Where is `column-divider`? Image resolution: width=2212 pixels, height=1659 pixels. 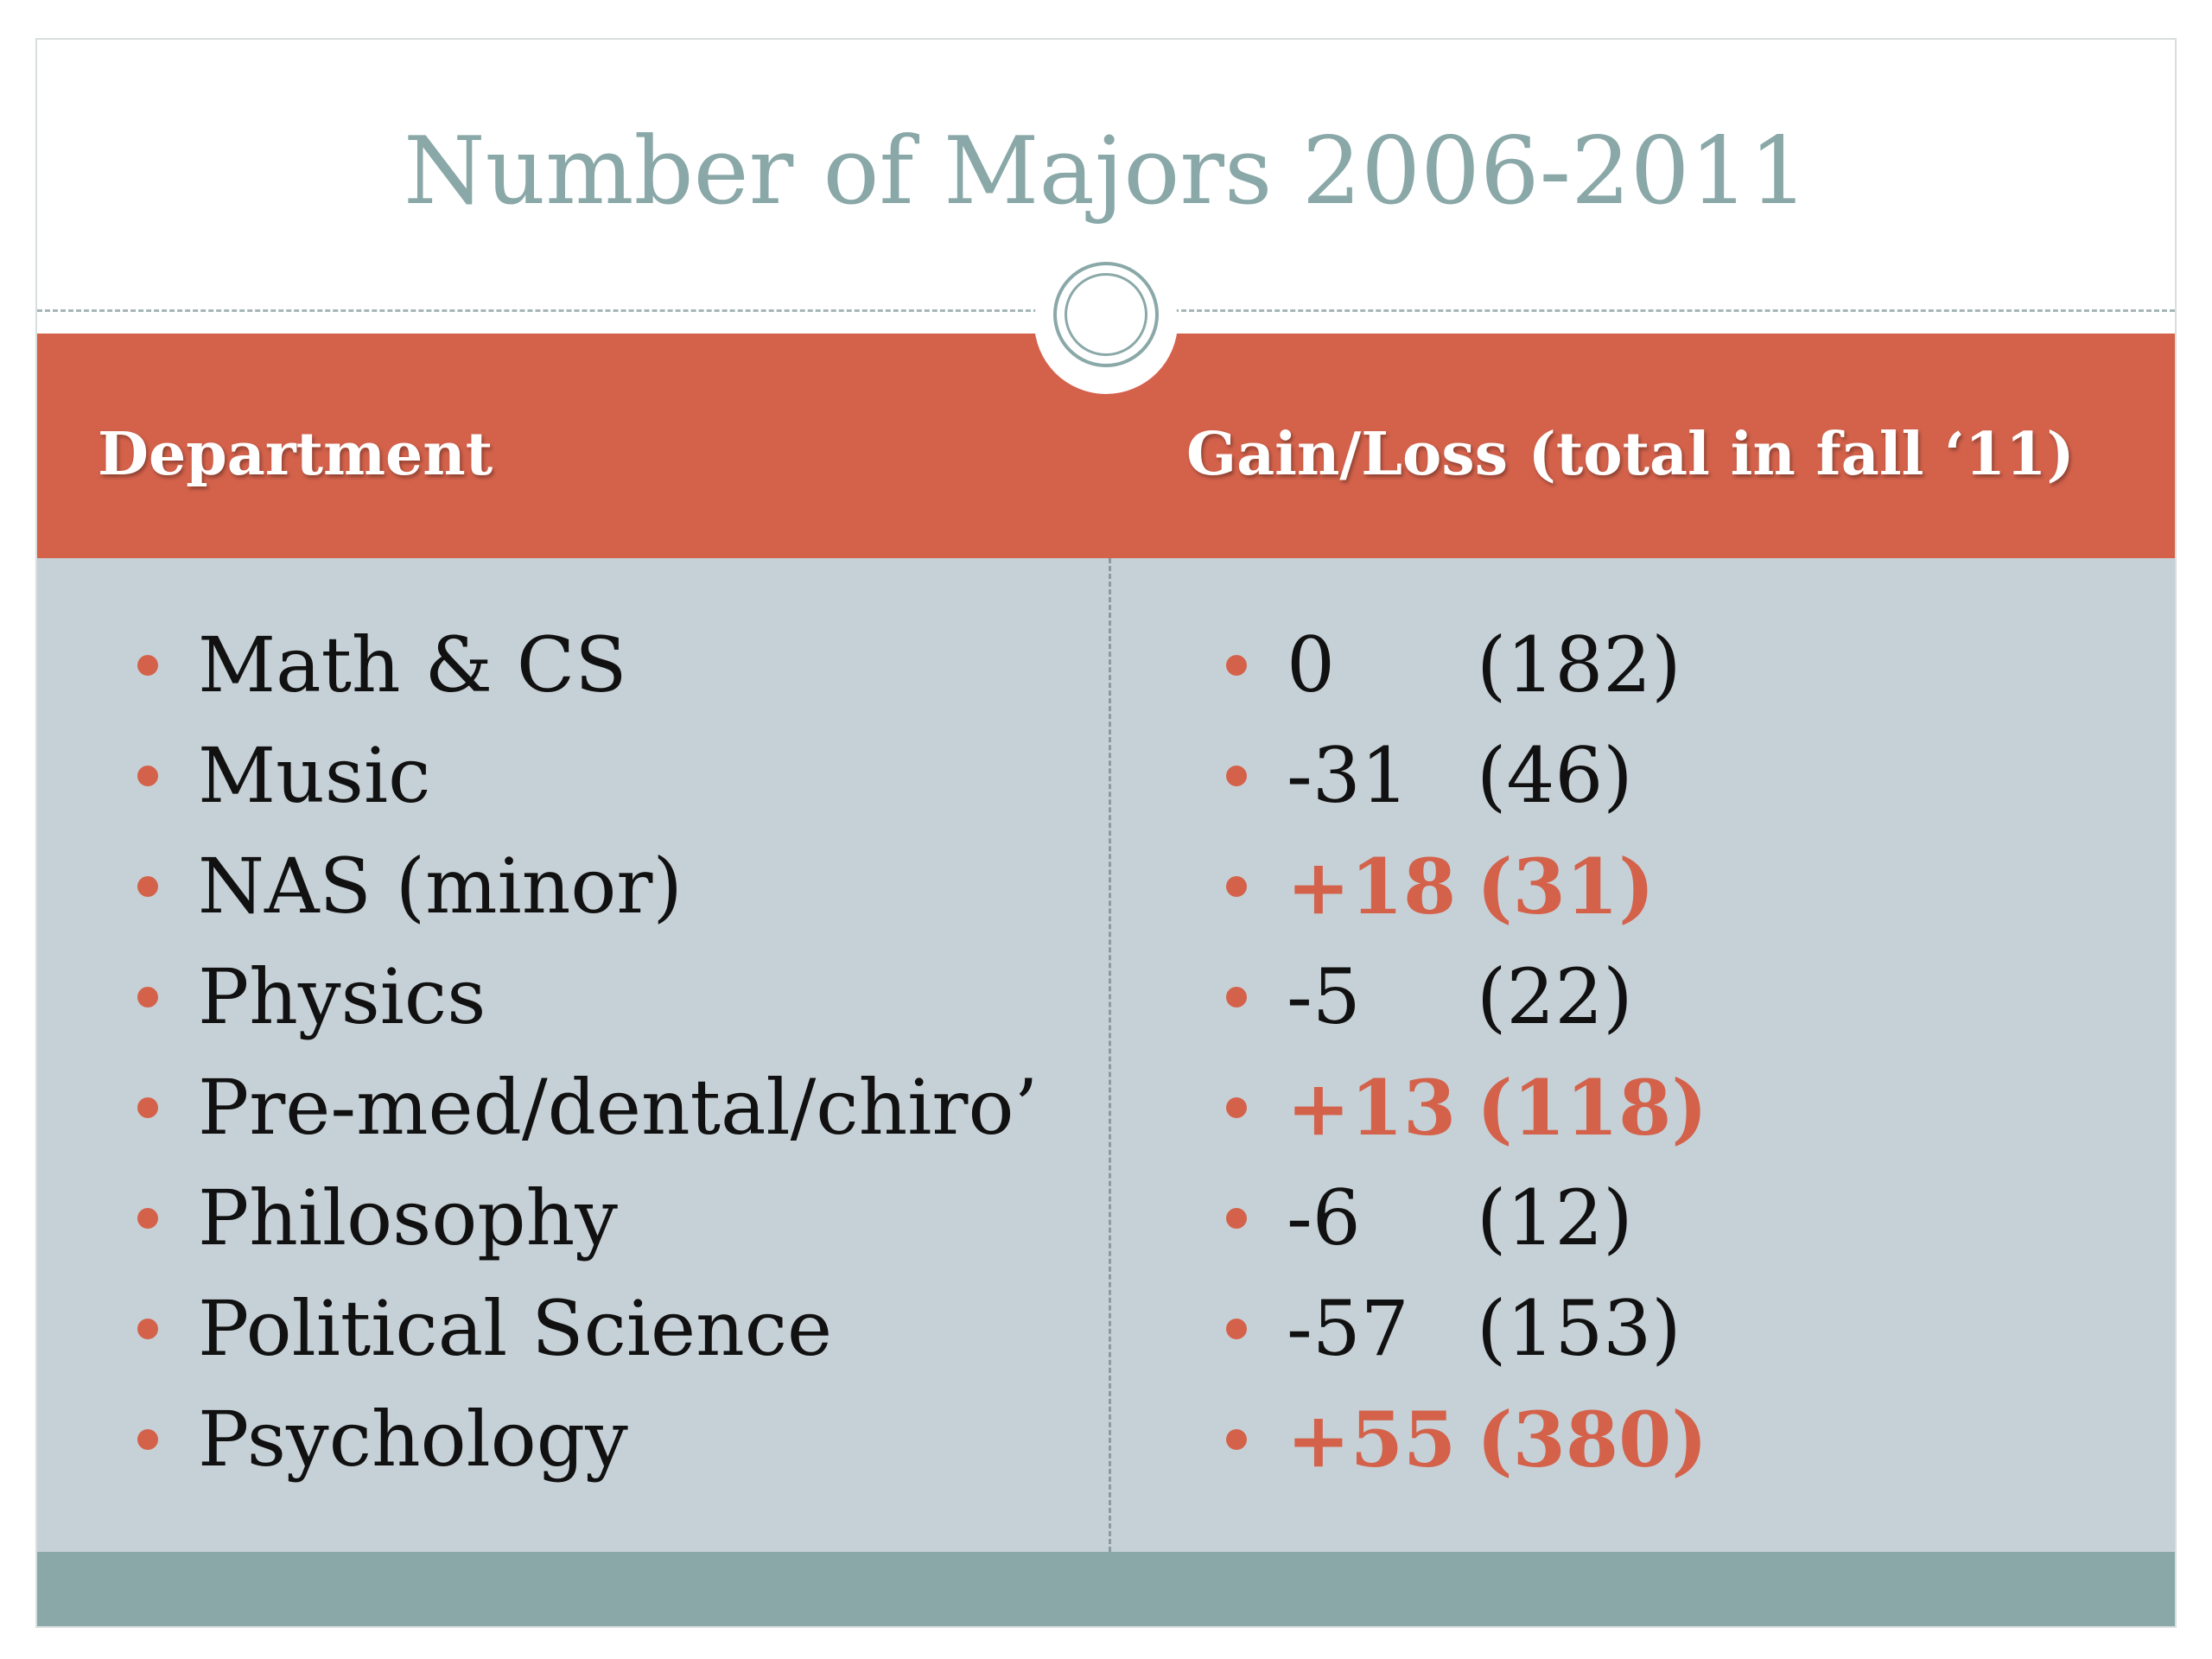 column-divider is located at coordinates (1110, 1055).